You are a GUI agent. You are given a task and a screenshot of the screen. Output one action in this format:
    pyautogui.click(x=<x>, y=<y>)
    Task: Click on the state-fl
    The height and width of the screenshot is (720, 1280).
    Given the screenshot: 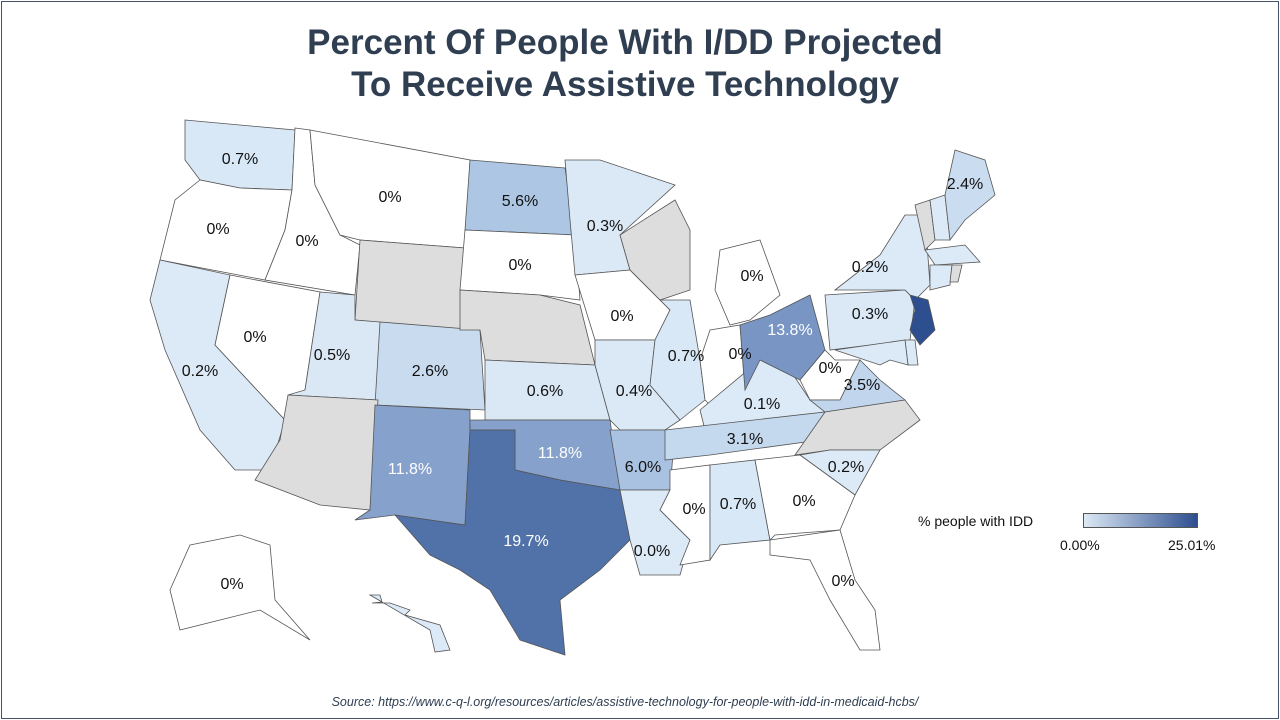 What is the action you would take?
    pyautogui.click(x=825, y=590)
    